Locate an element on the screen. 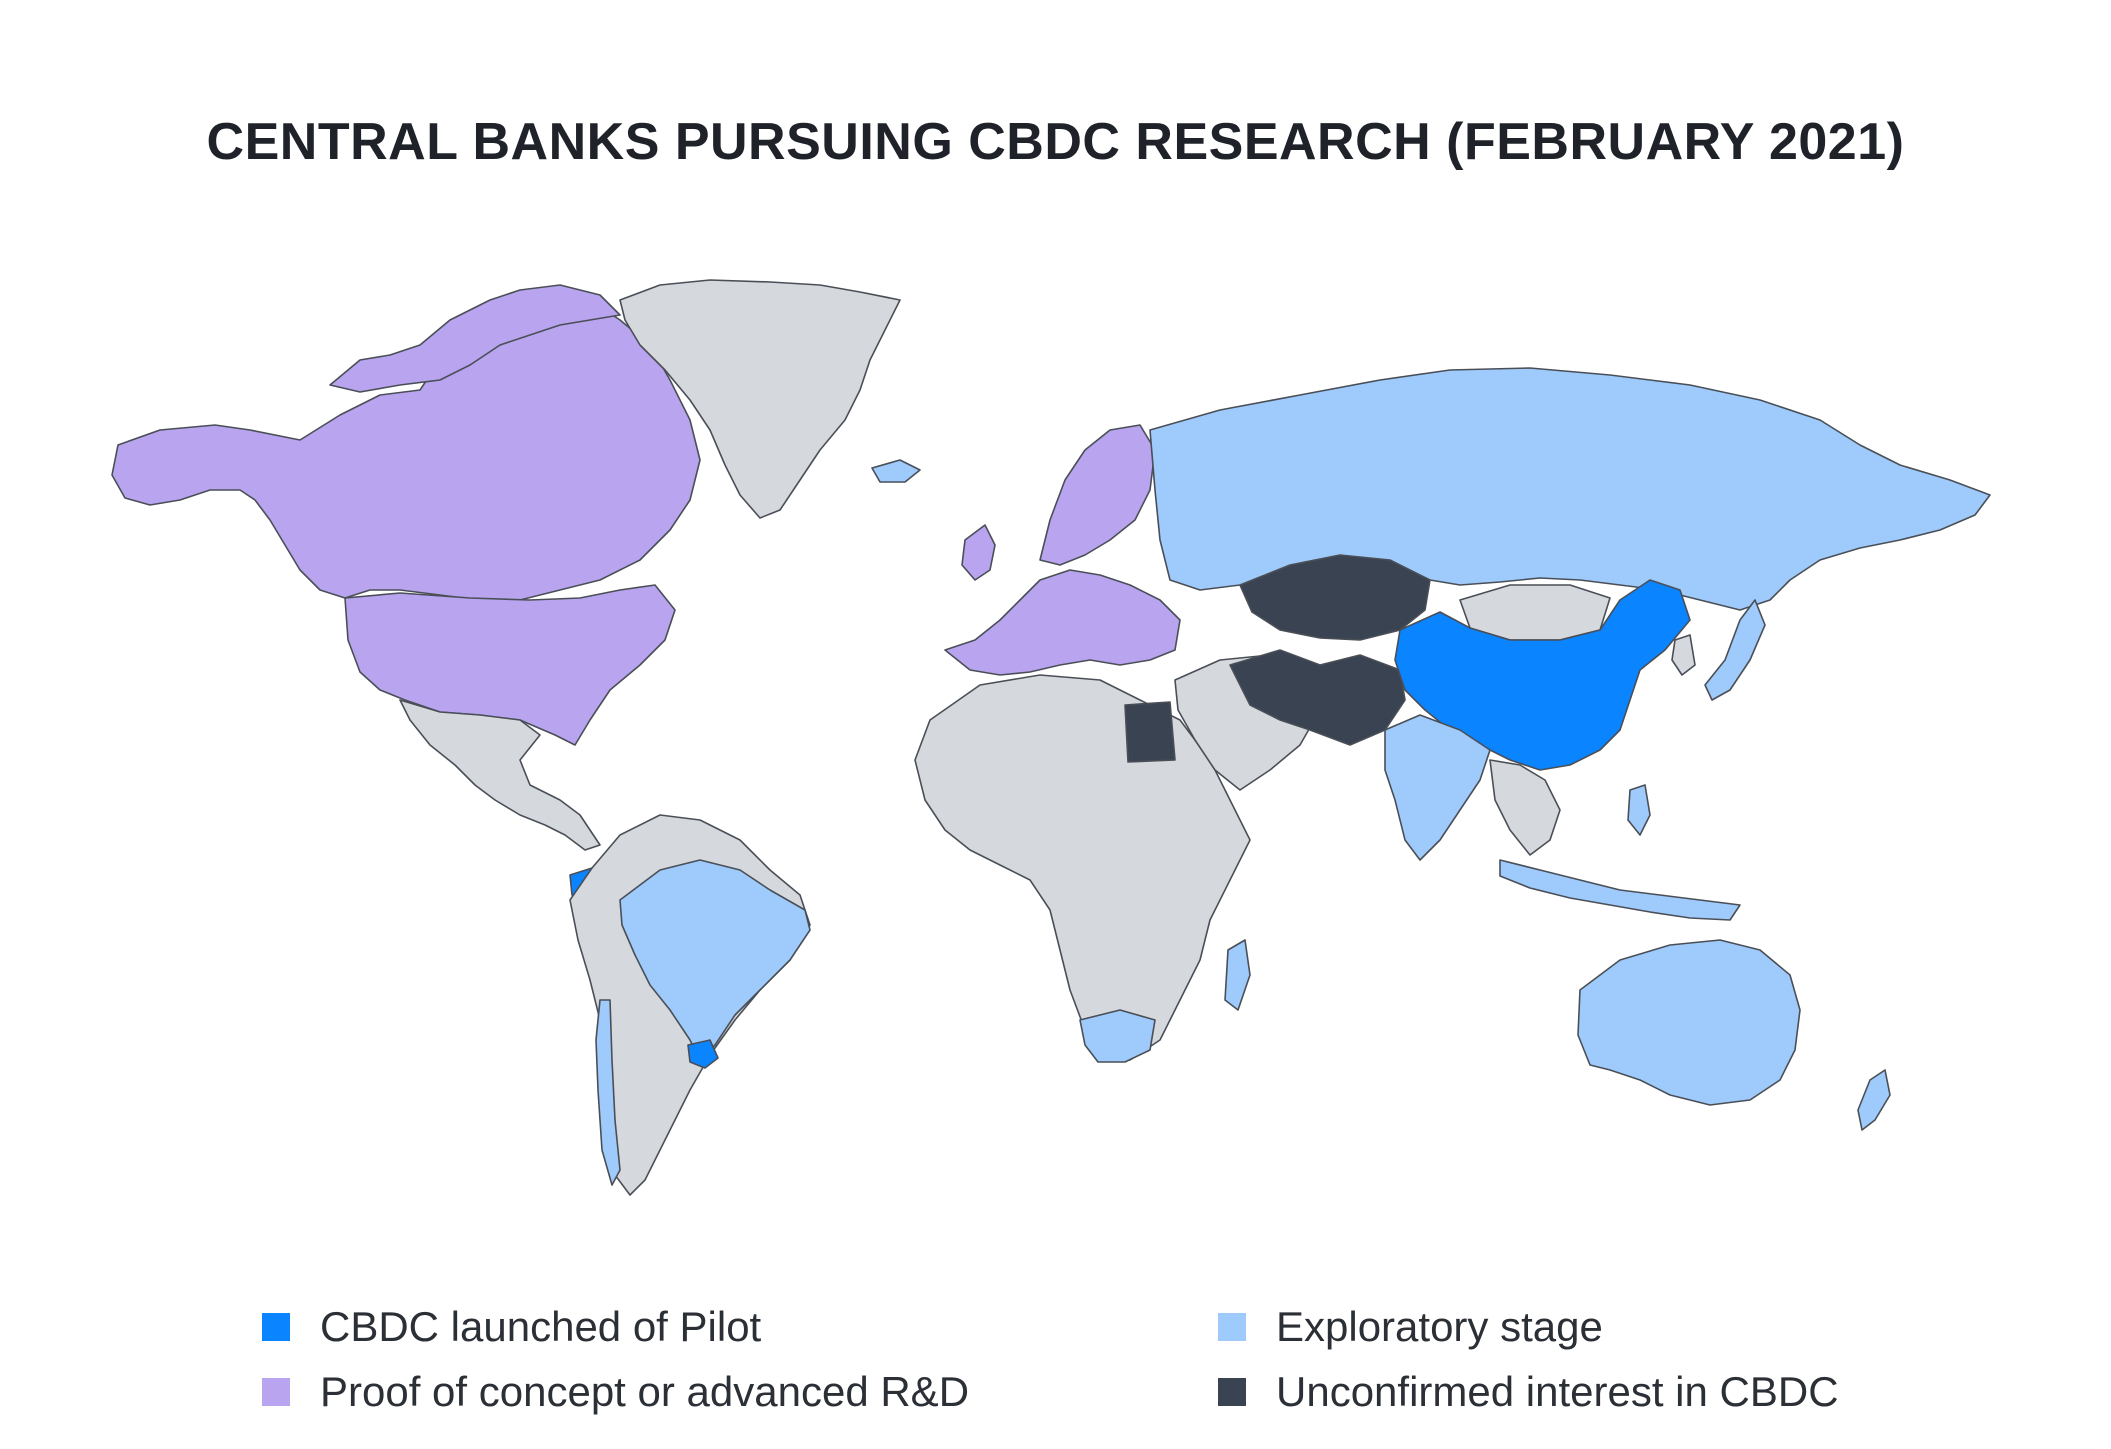 Image resolution: width=2111 pixels, height=1449 pixels. region-madagascar is located at coordinates (1237, 975).